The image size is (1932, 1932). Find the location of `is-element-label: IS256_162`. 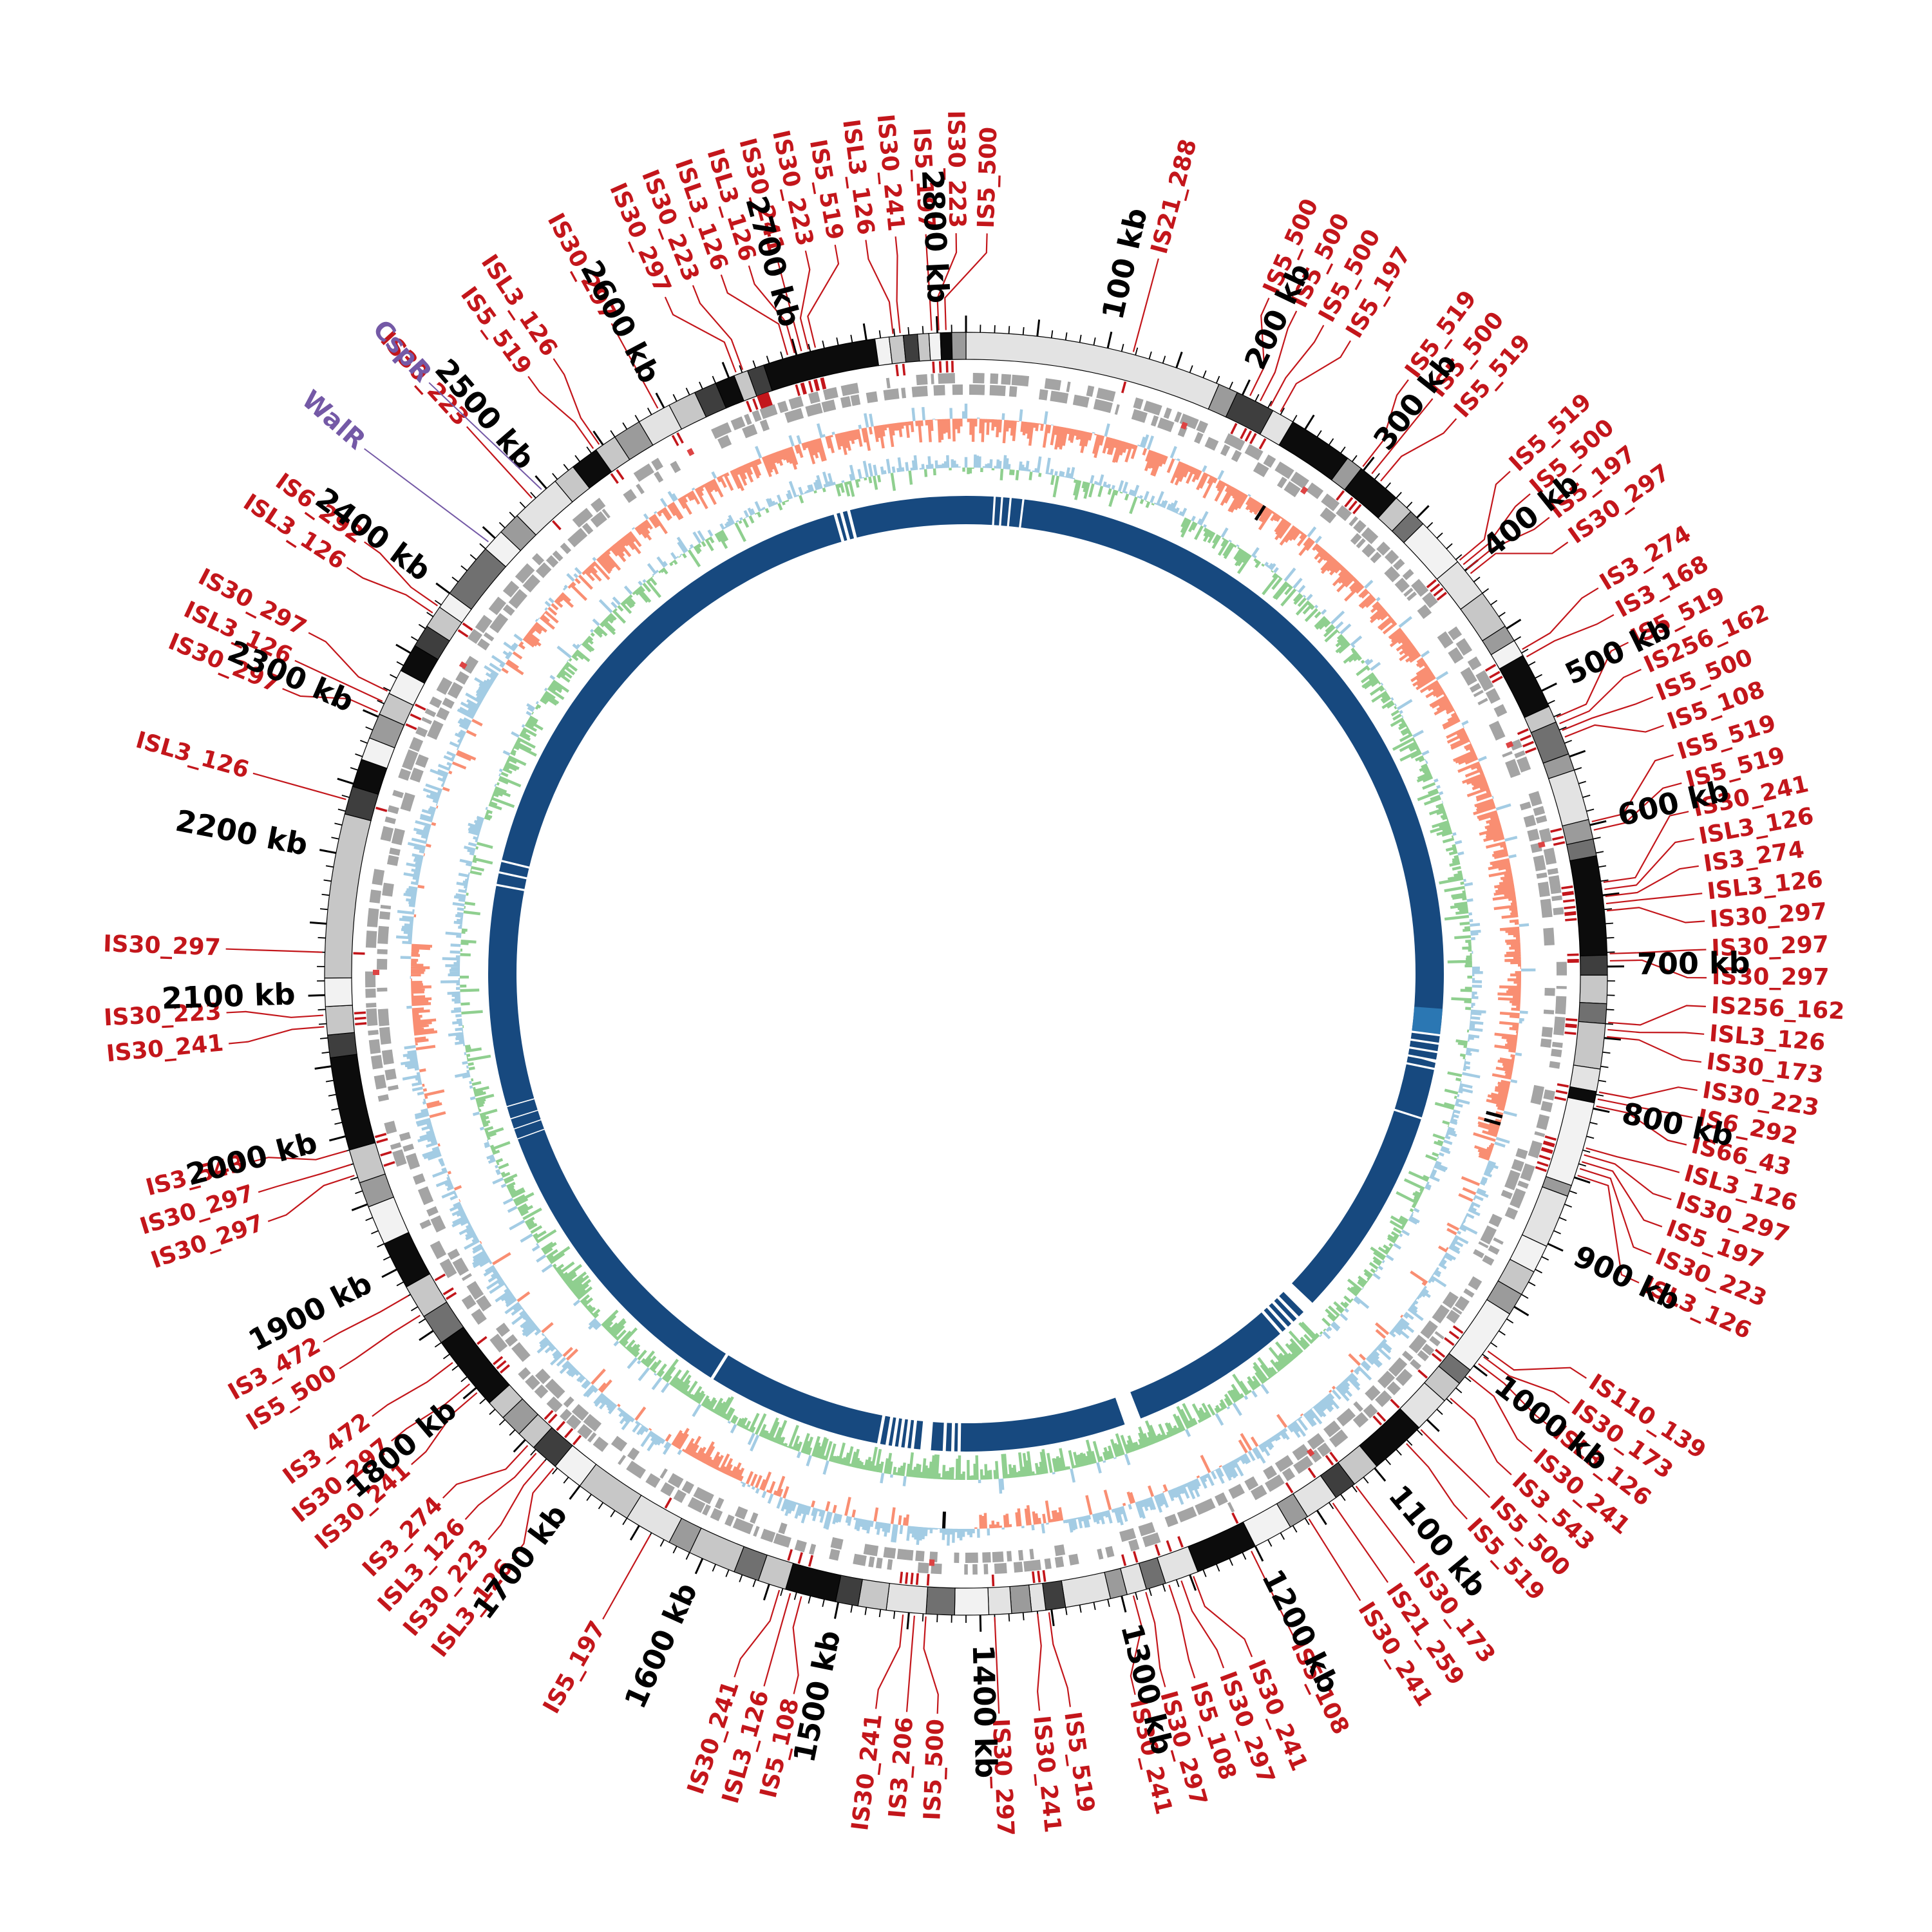

is-element-label: IS256_162 is located at coordinates (1777, 1008).